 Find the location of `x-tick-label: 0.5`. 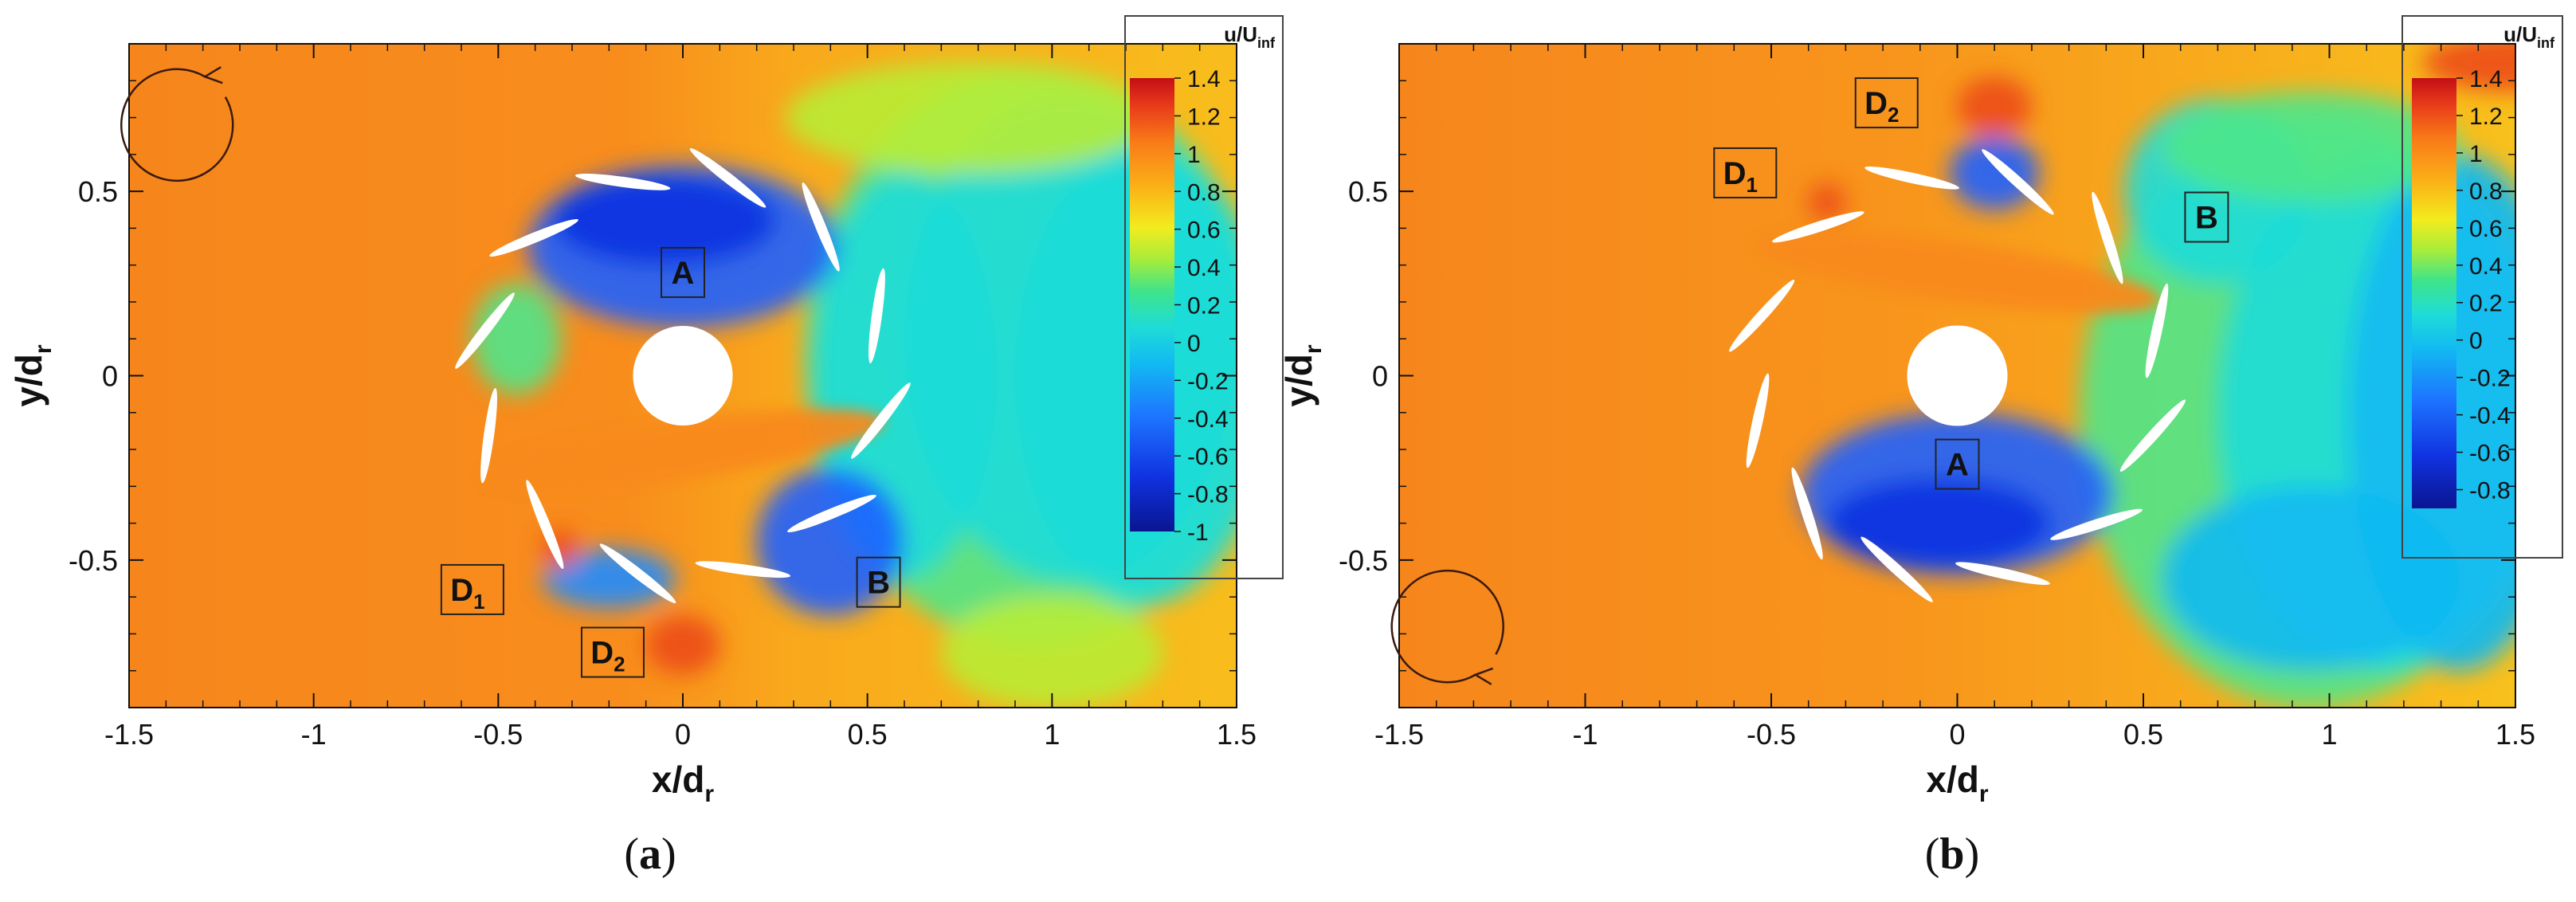

x-tick-label: 0.5 is located at coordinates (2143, 734).